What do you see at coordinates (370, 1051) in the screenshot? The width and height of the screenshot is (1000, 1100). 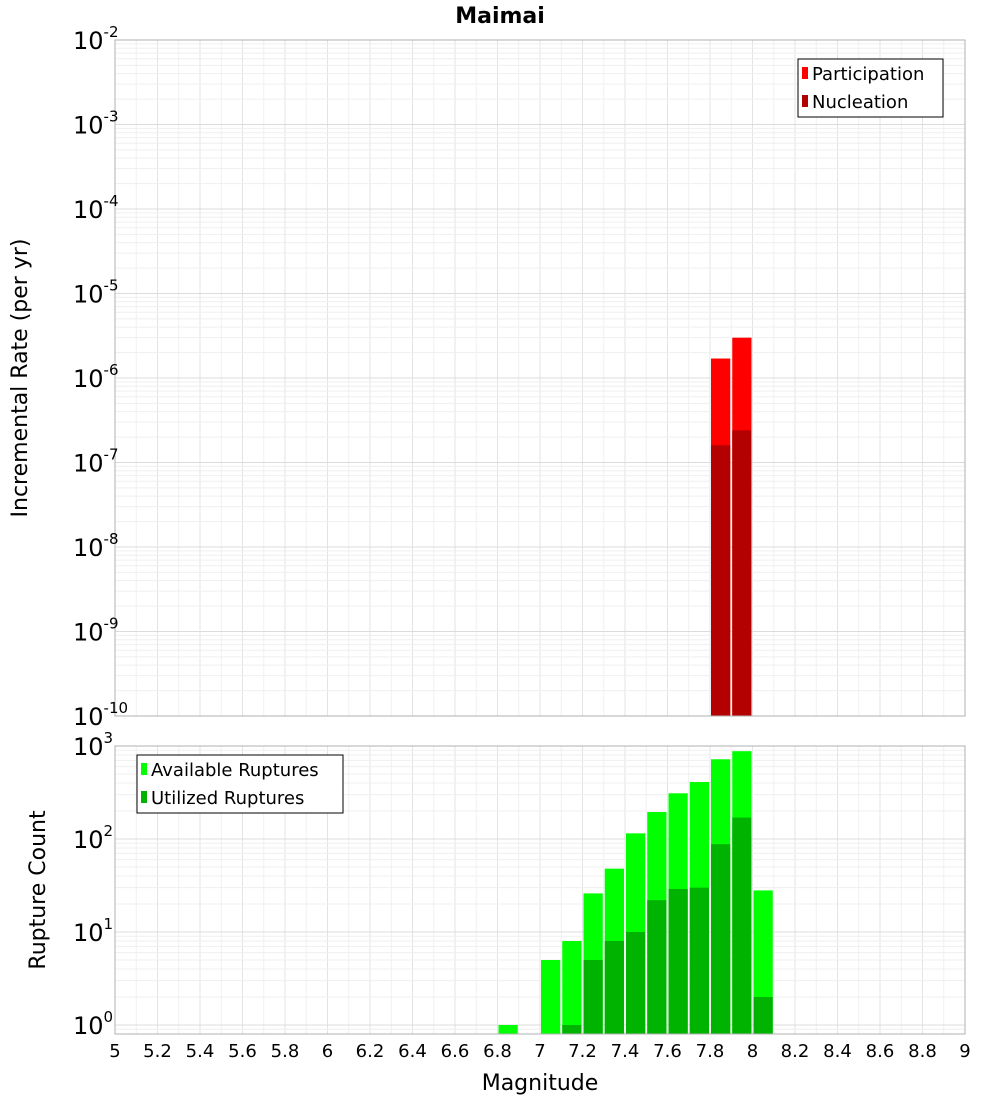 I see `x-tick-label: 6.2` at bounding box center [370, 1051].